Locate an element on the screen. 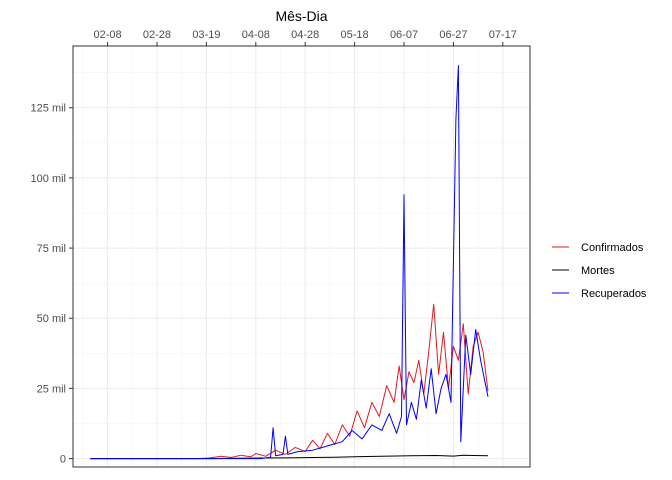 The height and width of the screenshot is (480, 672). legend: Confirmados Mortes Recuperados is located at coordinates (599, 271).